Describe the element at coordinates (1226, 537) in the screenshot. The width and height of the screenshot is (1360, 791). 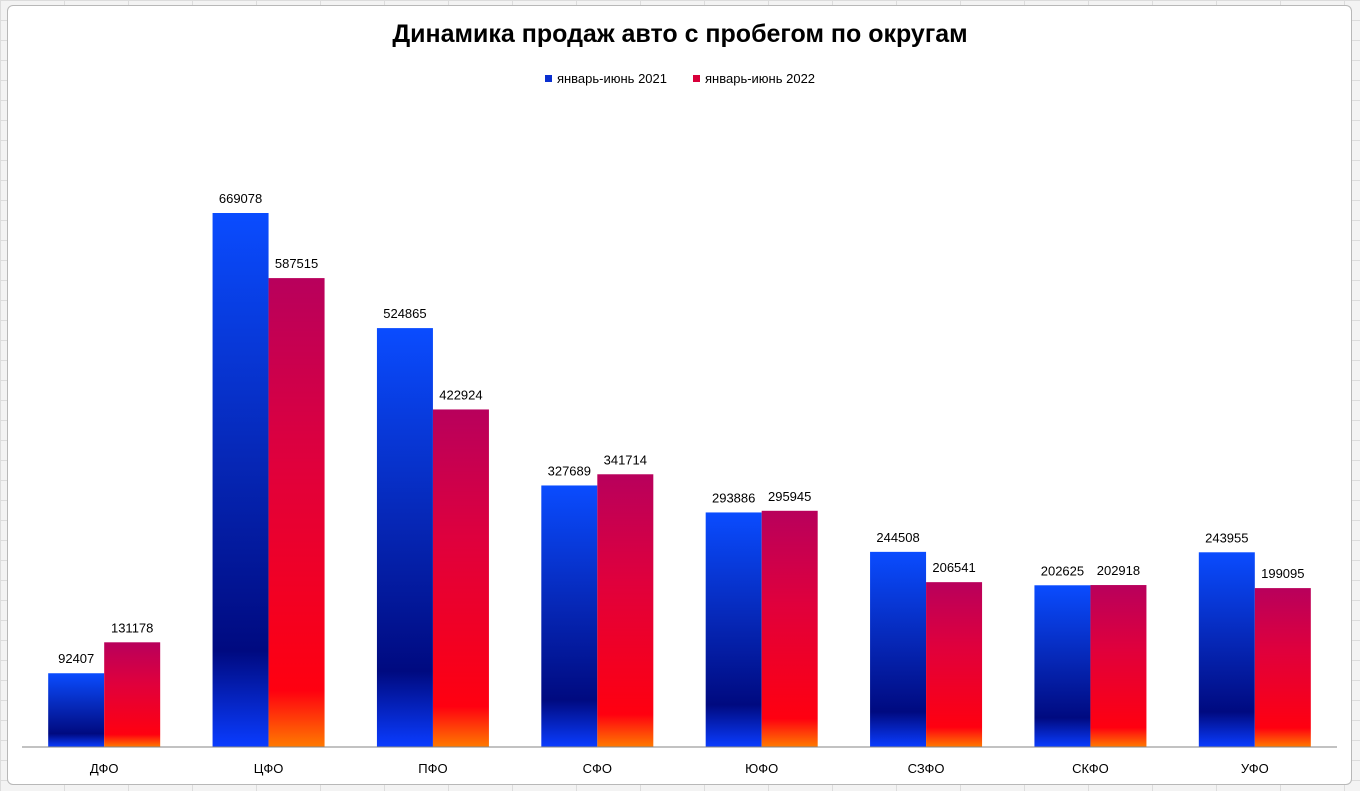
I see `data-label-УФО-series-1: 243955` at that location.